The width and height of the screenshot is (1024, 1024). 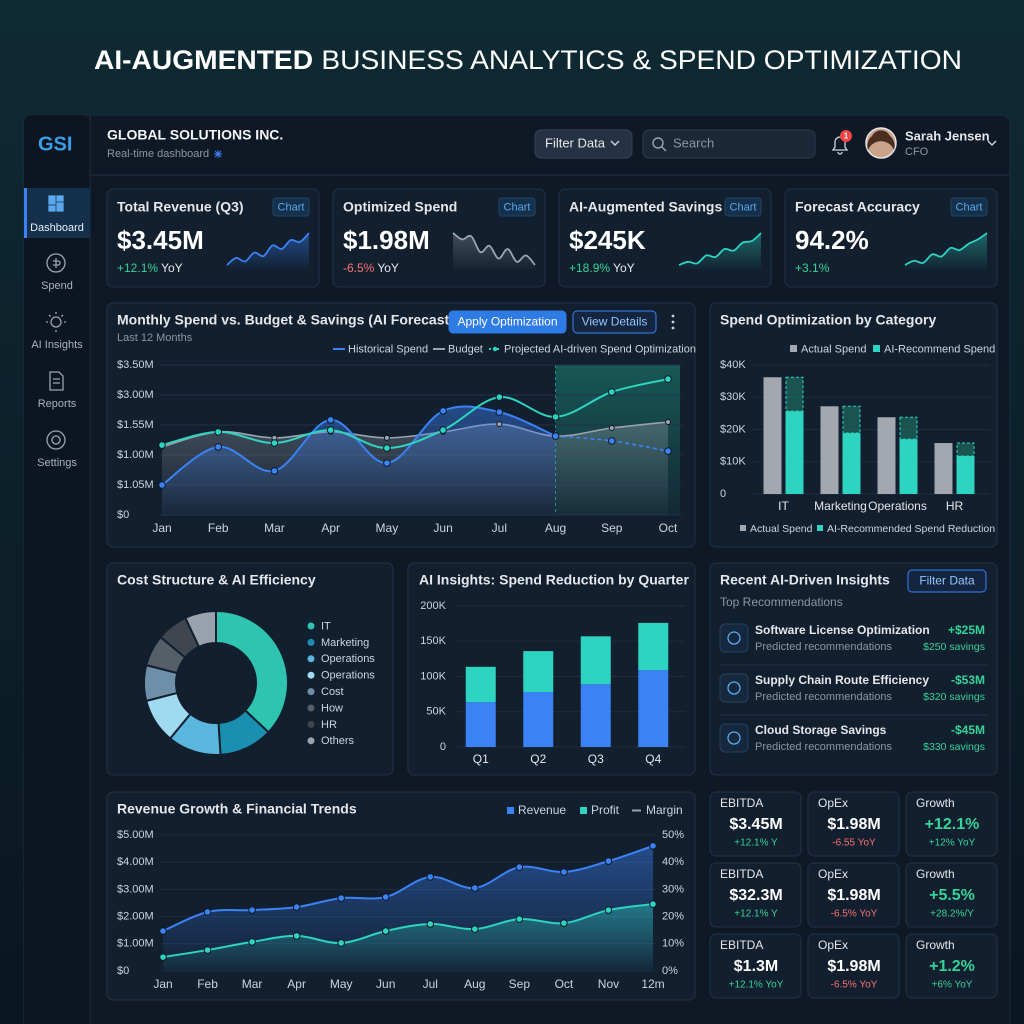 What do you see at coordinates (57, 569) in the screenshot?
I see `sidebar` at bounding box center [57, 569].